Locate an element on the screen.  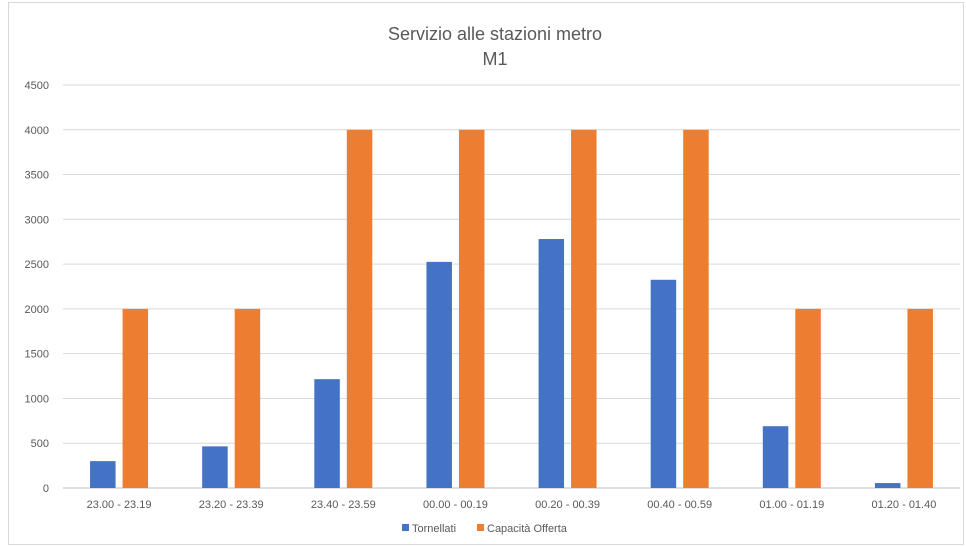
y-tick-label: 1500 is located at coordinates (37, 355).